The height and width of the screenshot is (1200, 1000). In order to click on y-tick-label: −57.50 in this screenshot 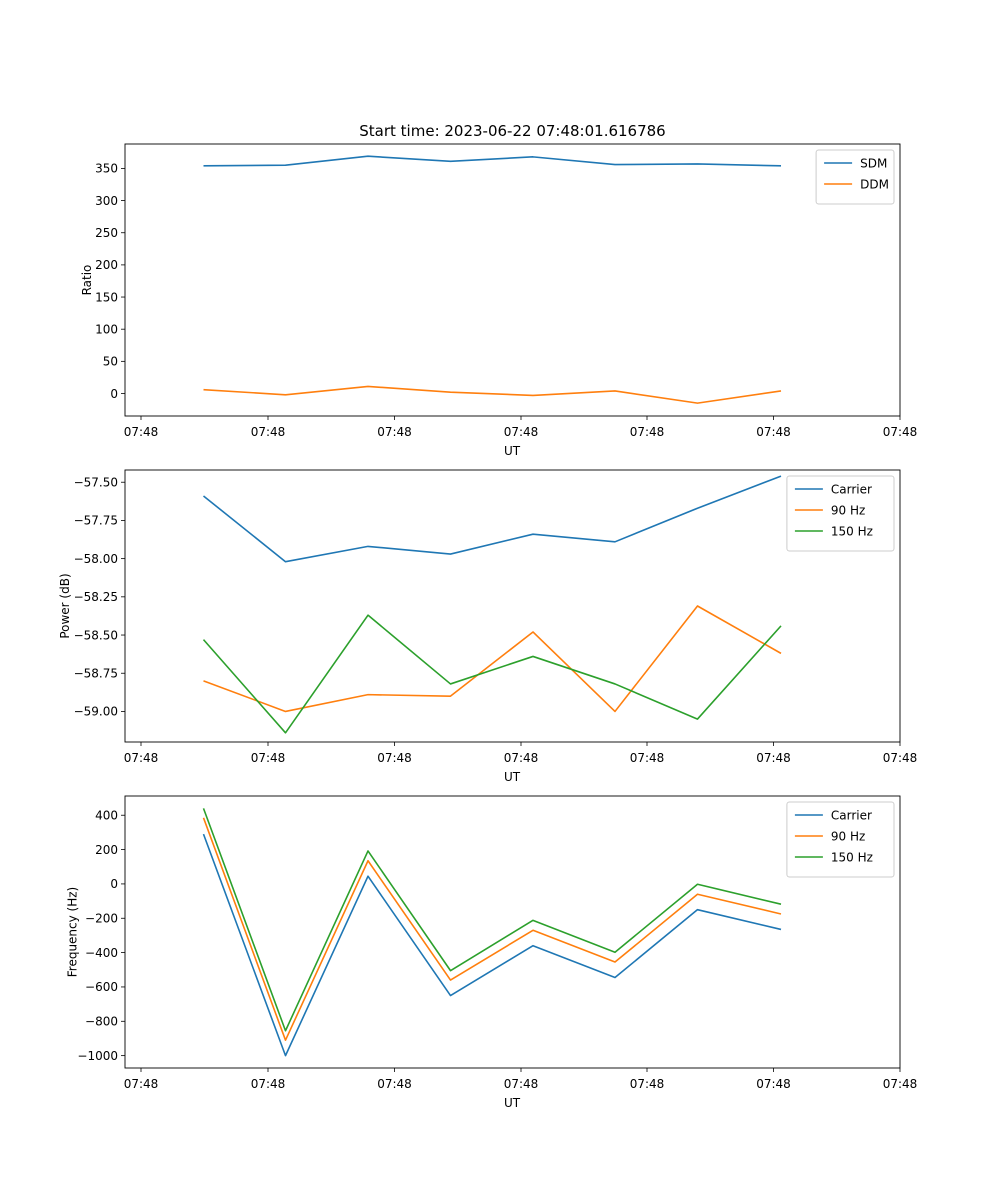, I will do `click(96, 483)`.